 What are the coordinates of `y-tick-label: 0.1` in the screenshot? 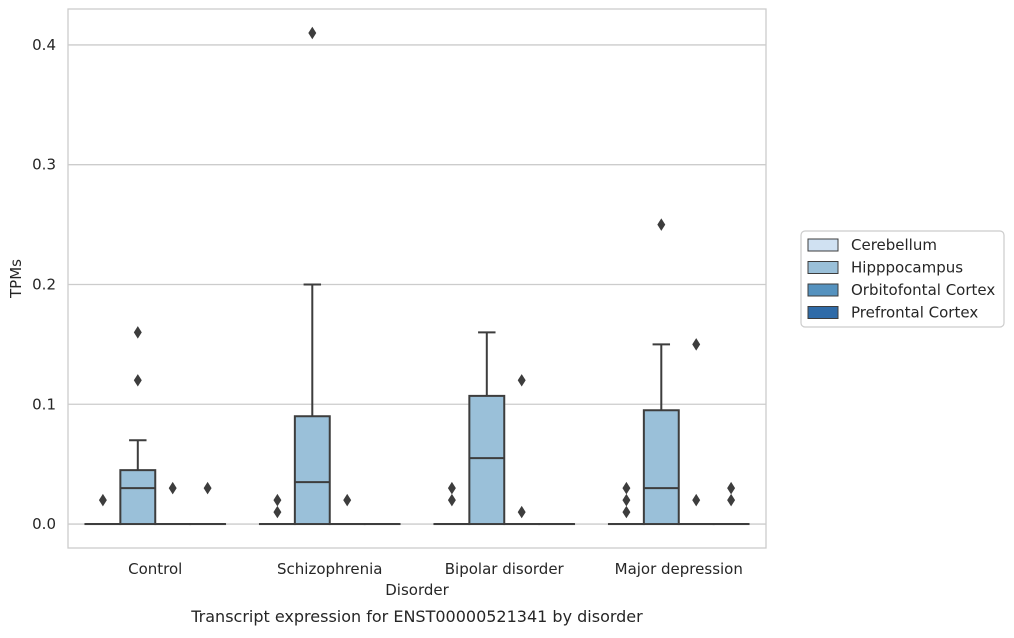 It's located at (44, 404).